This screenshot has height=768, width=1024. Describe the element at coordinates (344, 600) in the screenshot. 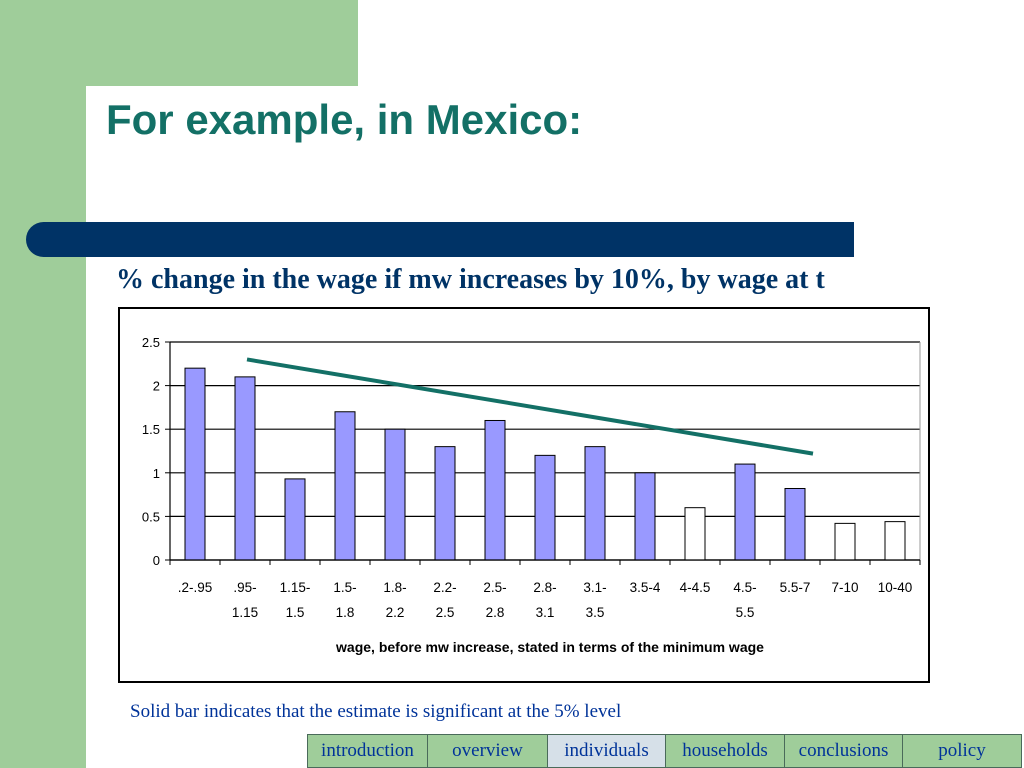

I see `x-tick-label: 1.5-1.8` at that location.